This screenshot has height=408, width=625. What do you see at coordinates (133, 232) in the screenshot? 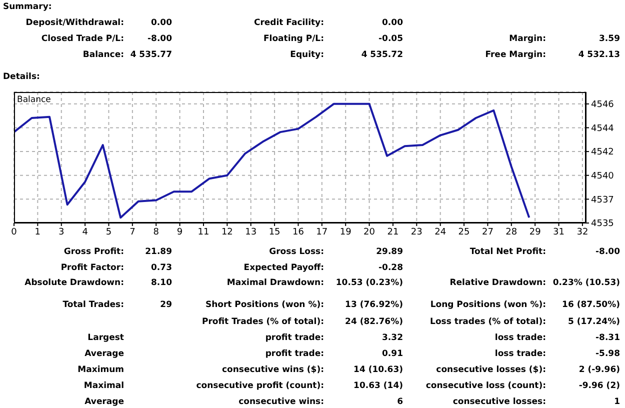
I see `x-tick-label: 7` at bounding box center [133, 232].